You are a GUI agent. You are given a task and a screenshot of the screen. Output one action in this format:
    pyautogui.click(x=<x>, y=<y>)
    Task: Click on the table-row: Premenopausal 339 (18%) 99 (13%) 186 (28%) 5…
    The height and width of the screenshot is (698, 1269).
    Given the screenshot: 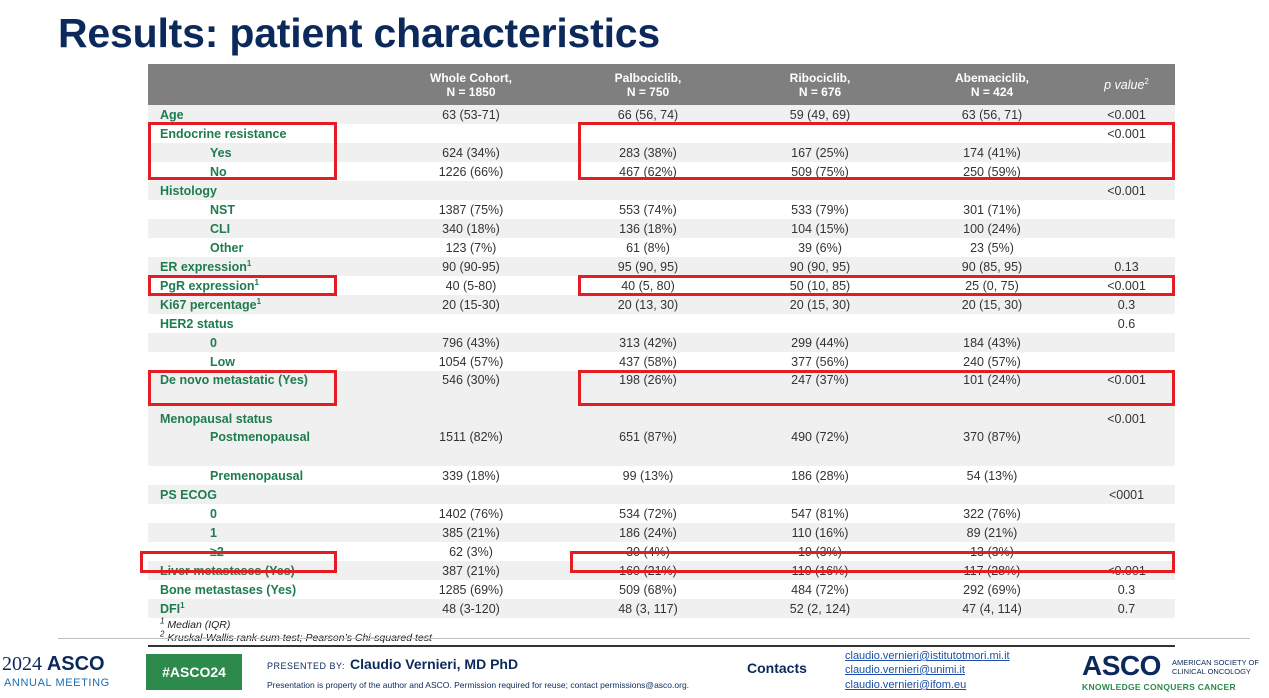 What is the action you would take?
    pyautogui.click(x=661, y=475)
    